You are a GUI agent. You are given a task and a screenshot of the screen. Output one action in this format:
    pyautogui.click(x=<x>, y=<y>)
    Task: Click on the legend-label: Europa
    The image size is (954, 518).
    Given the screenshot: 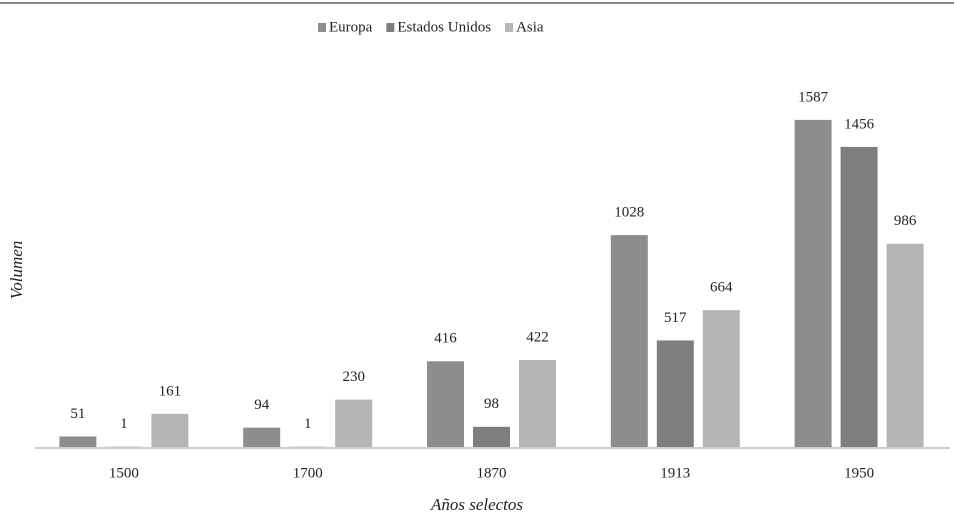 What is the action you would take?
    pyautogui.click(x=351, y=27)
    